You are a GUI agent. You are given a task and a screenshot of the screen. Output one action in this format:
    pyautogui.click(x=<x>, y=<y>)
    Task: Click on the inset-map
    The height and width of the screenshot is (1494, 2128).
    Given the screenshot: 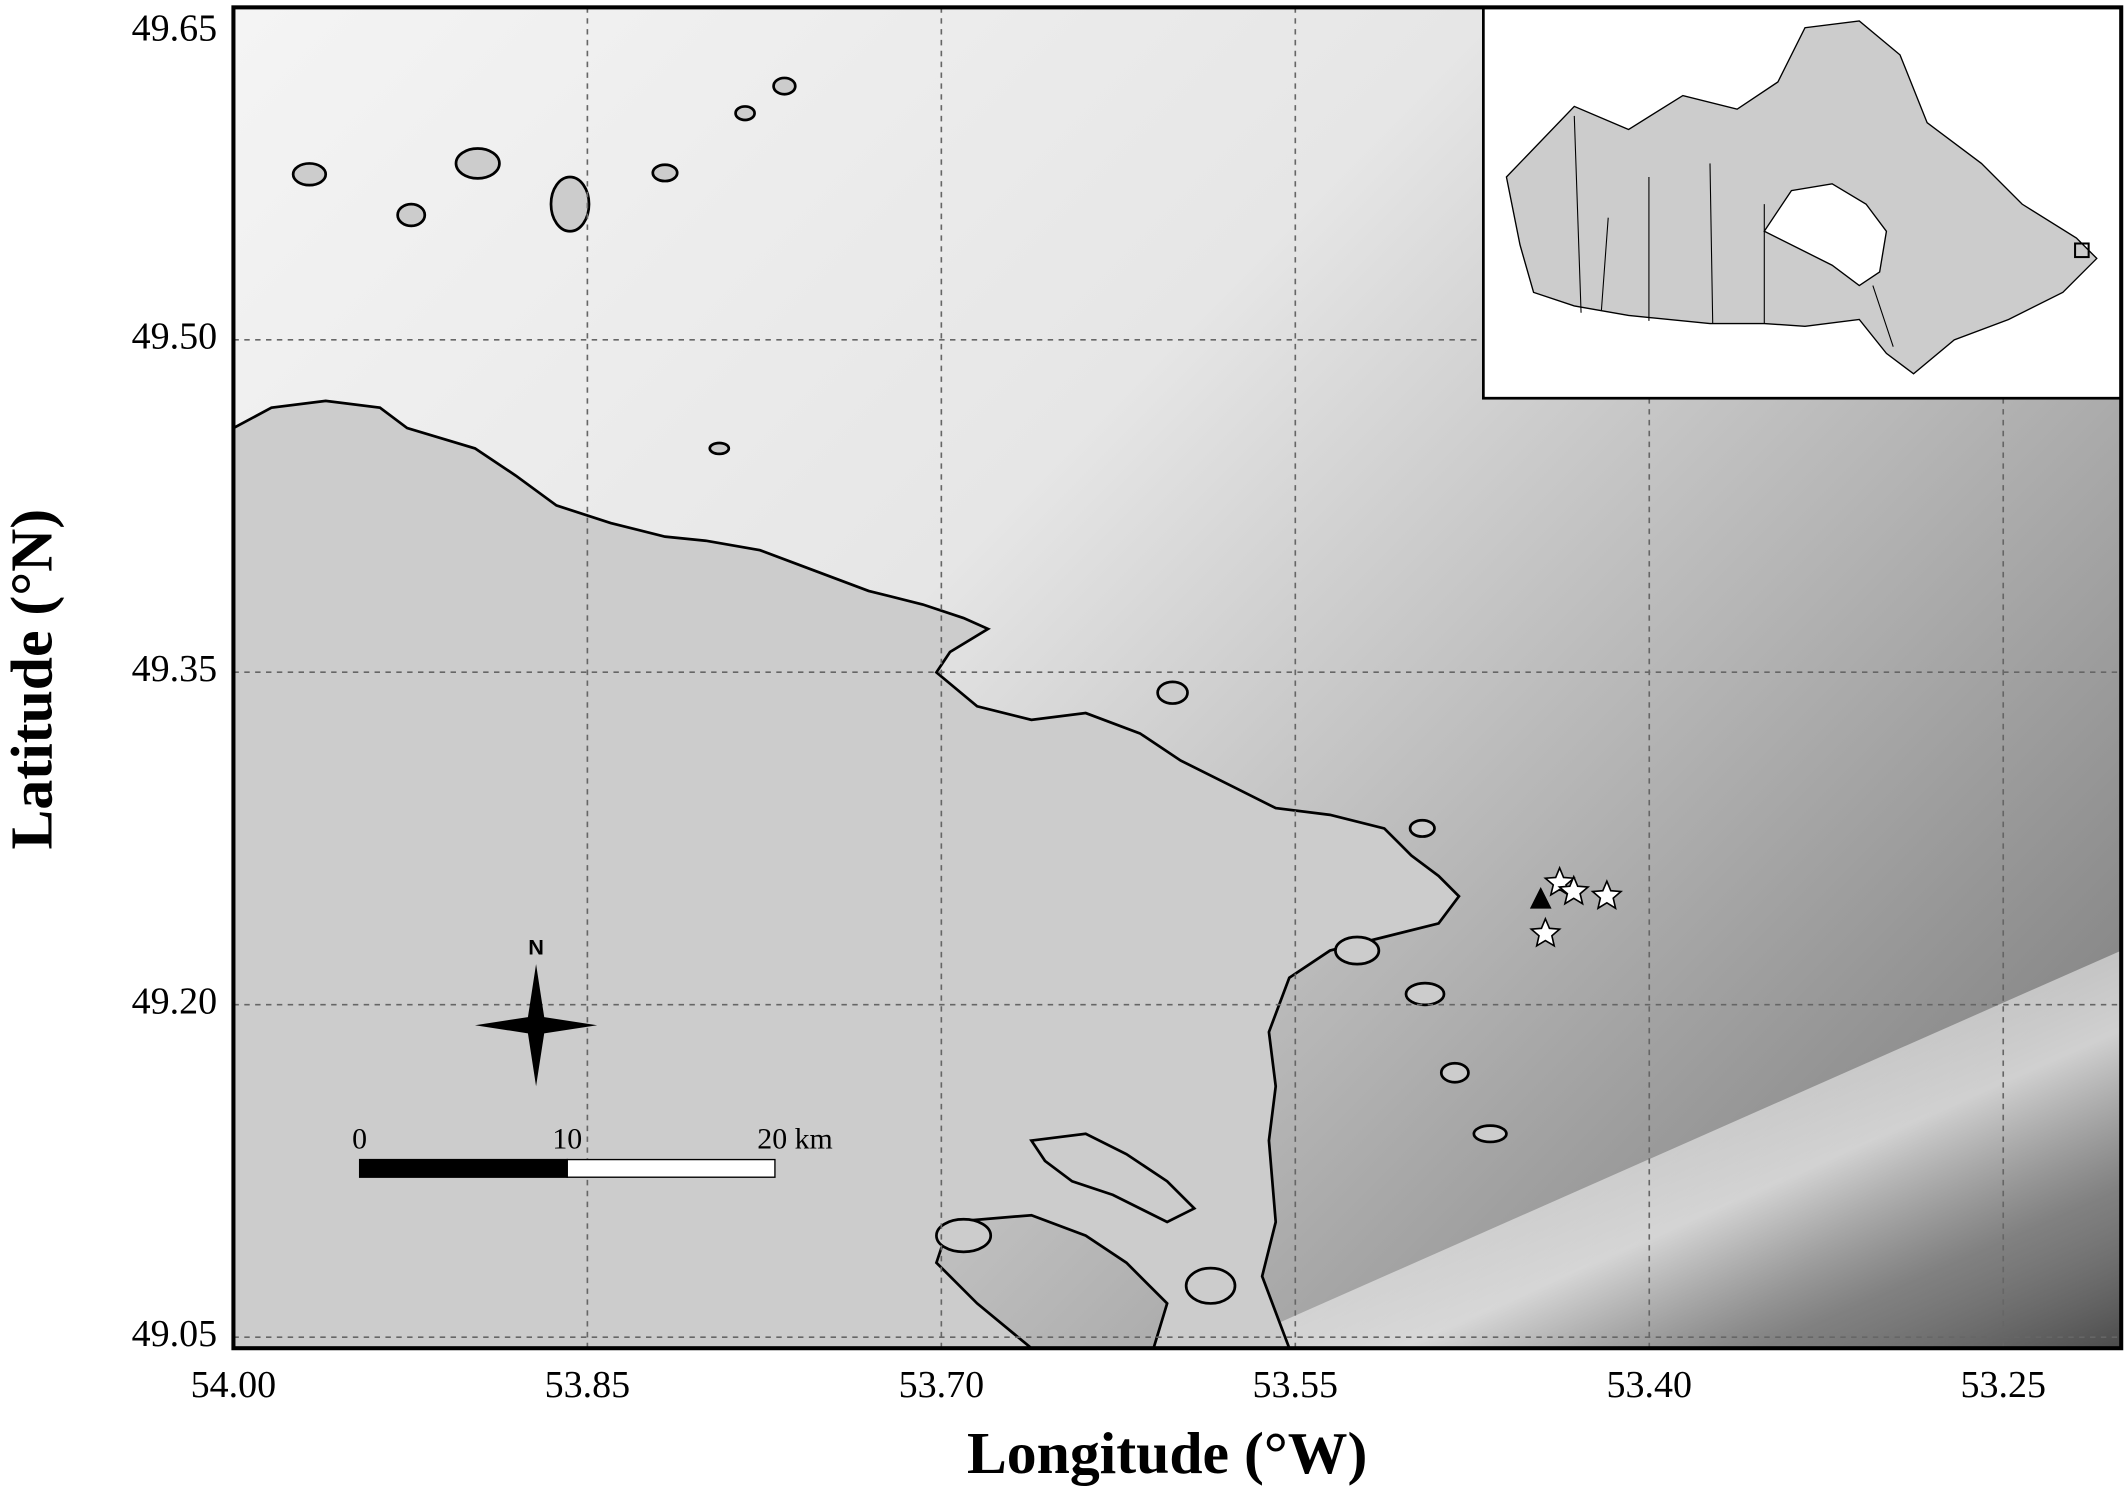 What is the action you would take?
    pyautogui.click(x=1802, y=203)
    